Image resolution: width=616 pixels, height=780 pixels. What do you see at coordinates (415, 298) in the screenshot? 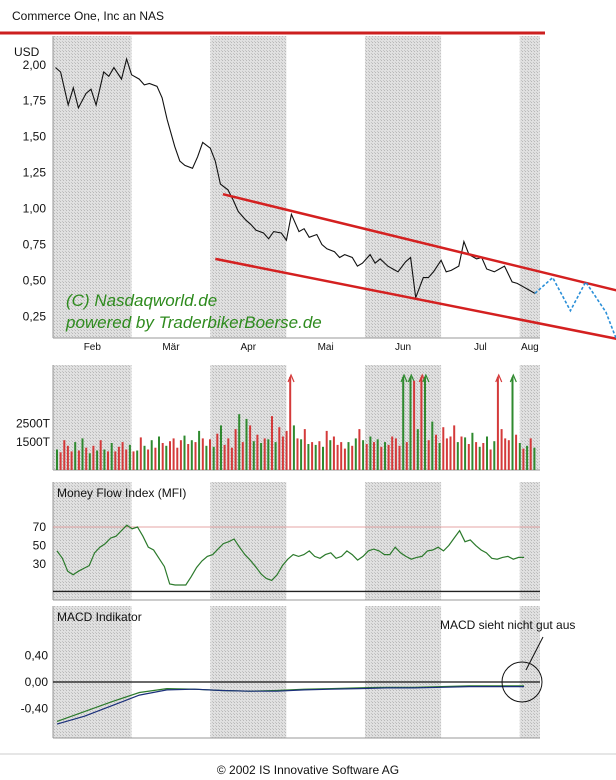
I see `lower-trend-line` at bounding box center [415, 298].